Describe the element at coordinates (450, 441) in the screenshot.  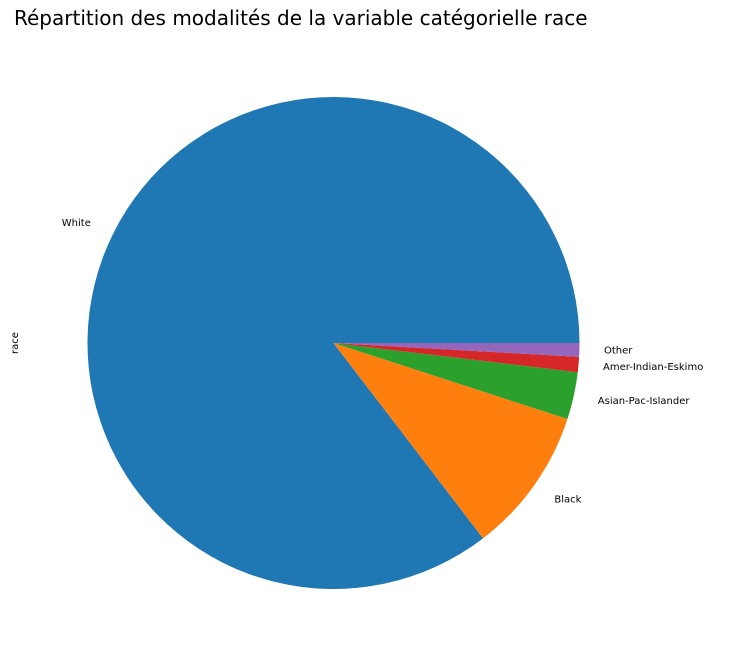
I see `pie-slice-black` at that location.